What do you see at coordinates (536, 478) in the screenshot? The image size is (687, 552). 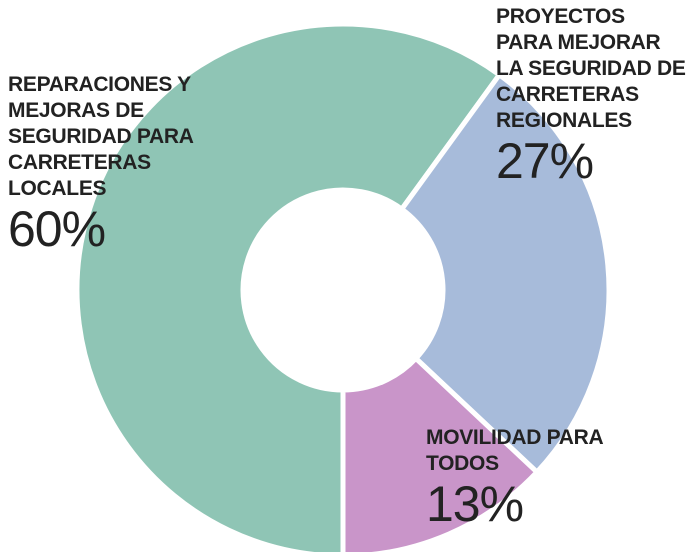 I see `slice-label: MOVILIDAD PARA TODOS 13%` at bounding box center [536, 478].